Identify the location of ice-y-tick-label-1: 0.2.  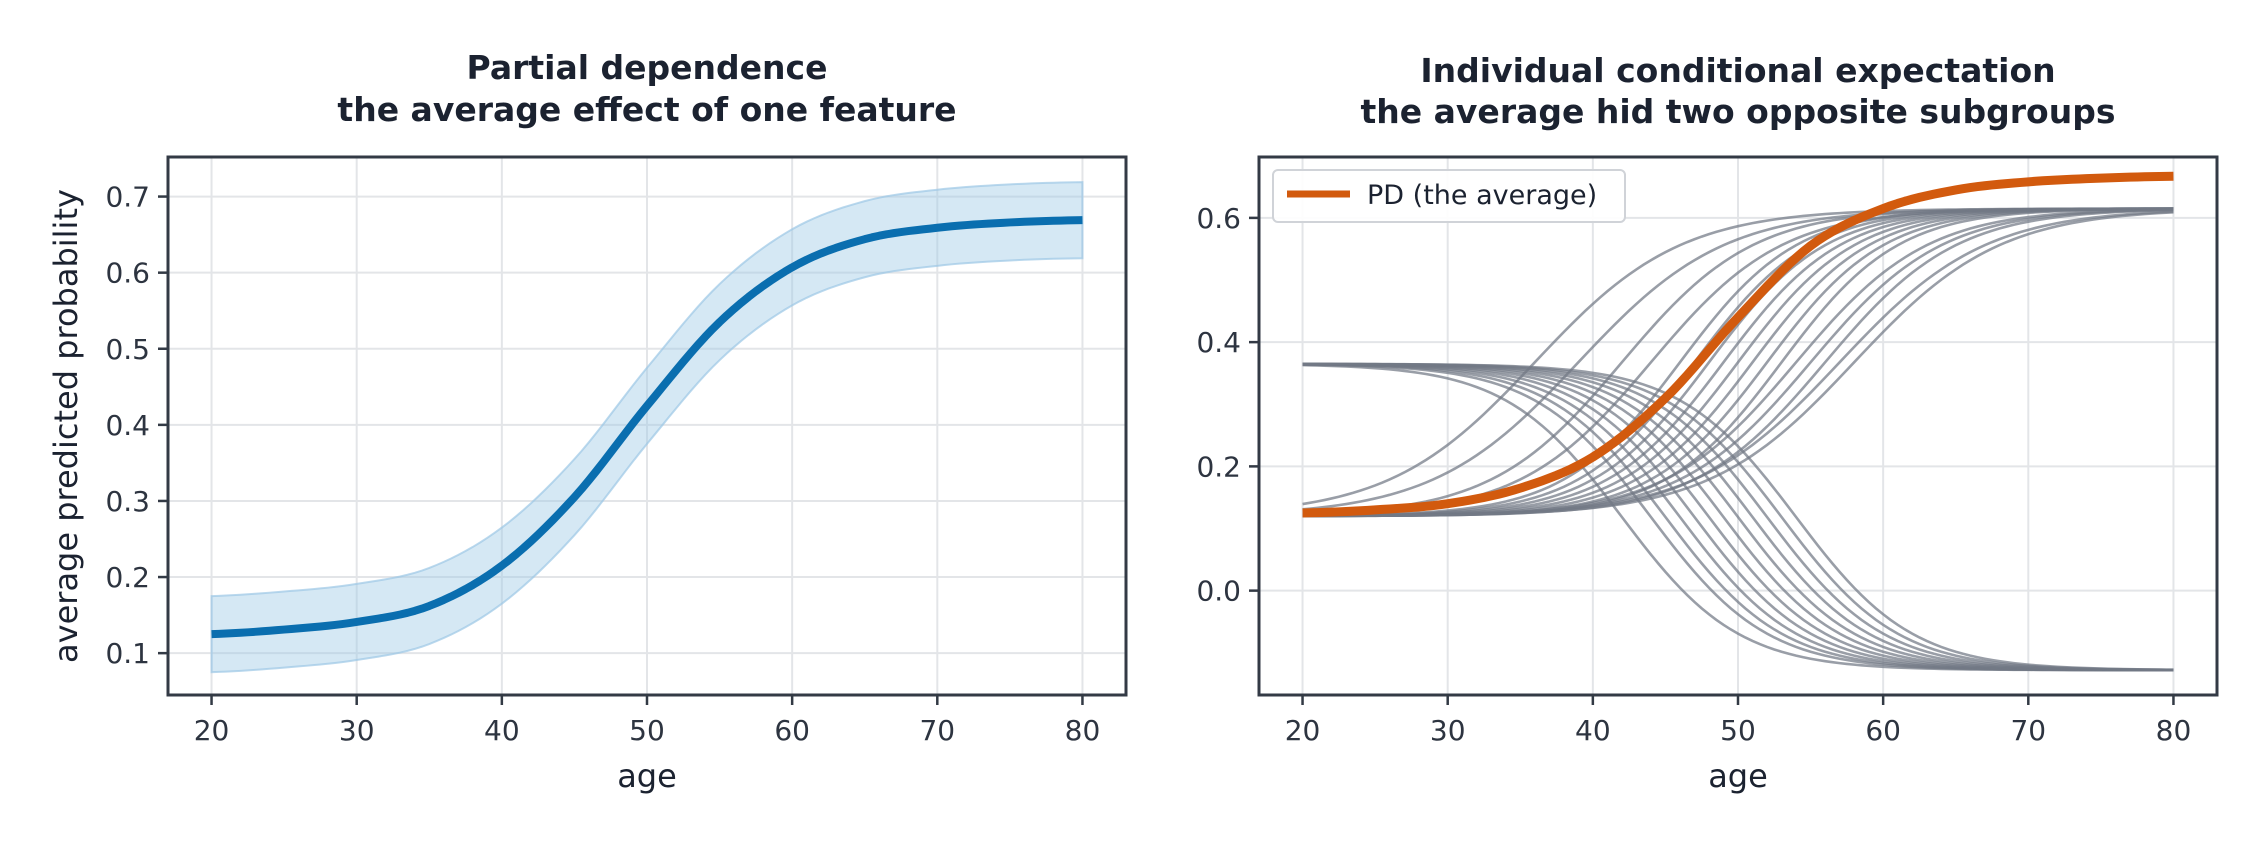
(1218, 466).